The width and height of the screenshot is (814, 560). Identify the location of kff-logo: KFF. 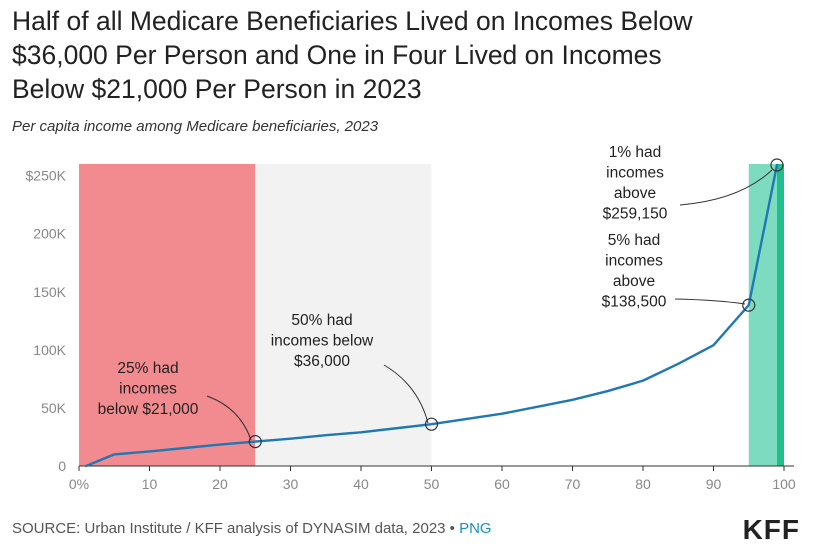
(771, 529).